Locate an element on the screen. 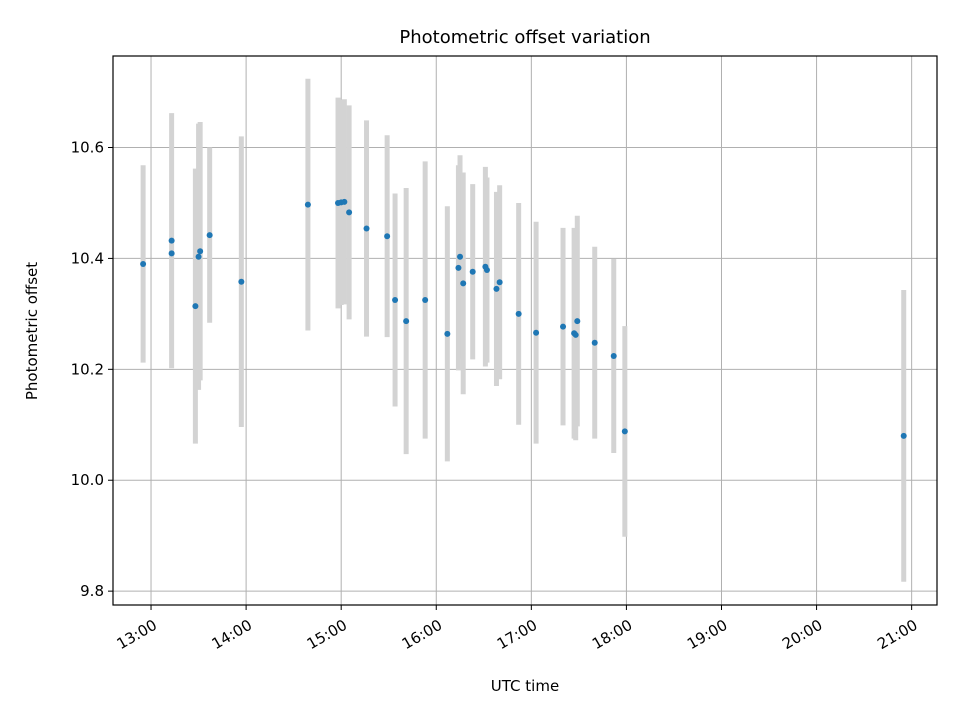 This screenshot has width=960, height=720. x-axis-label: UTC time is located at coordinates (525, 686).